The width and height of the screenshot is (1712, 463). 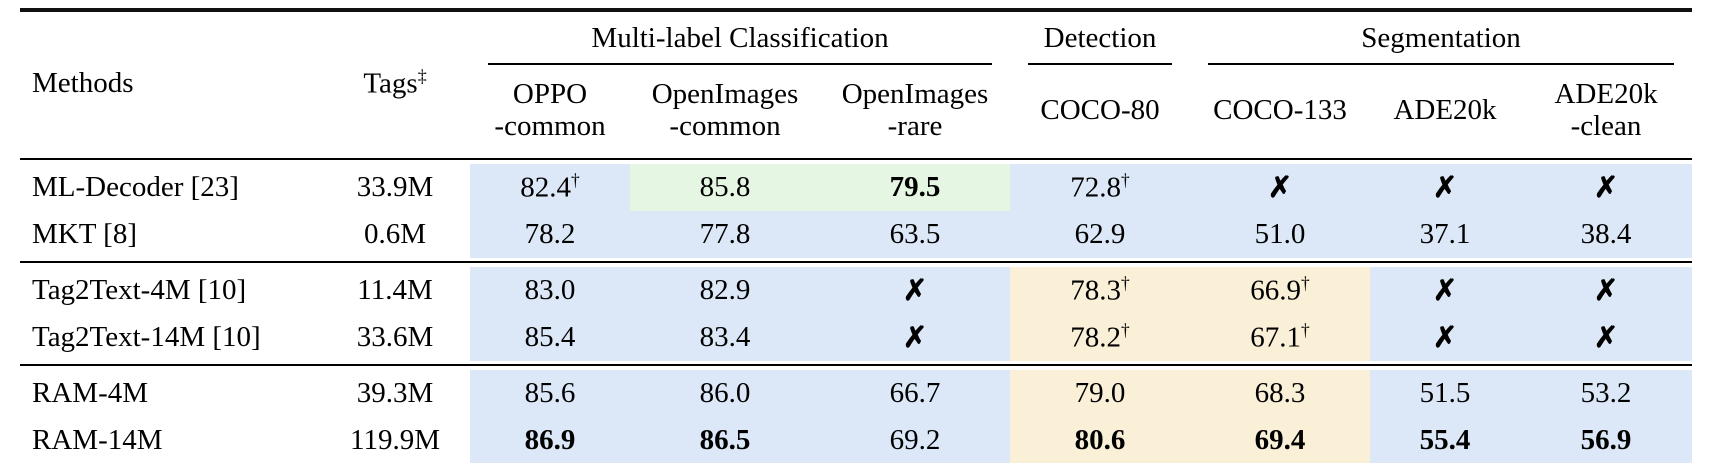 What do you see at coordinates (139, 290) in the screenshot?
I see `method-cell: Tag2Text-4M [10]` at bounding box center [139, 290].